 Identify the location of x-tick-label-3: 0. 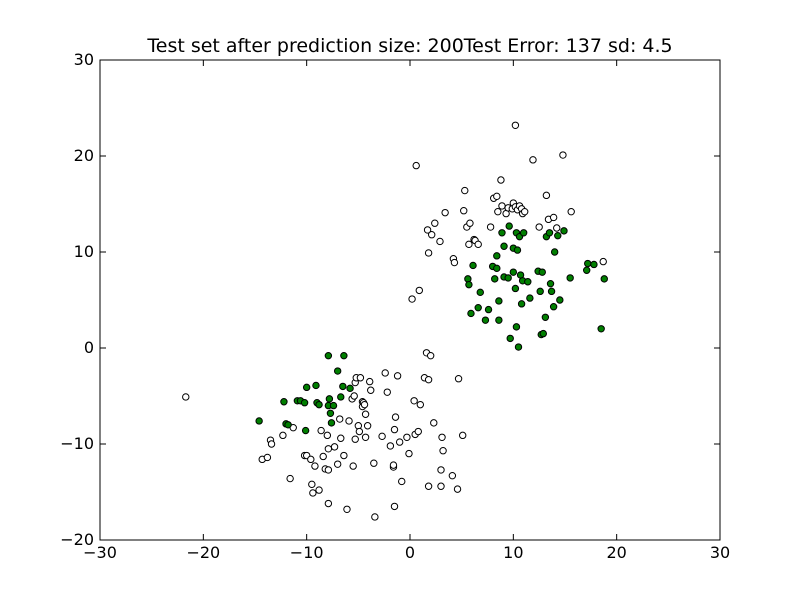
(410, 552).